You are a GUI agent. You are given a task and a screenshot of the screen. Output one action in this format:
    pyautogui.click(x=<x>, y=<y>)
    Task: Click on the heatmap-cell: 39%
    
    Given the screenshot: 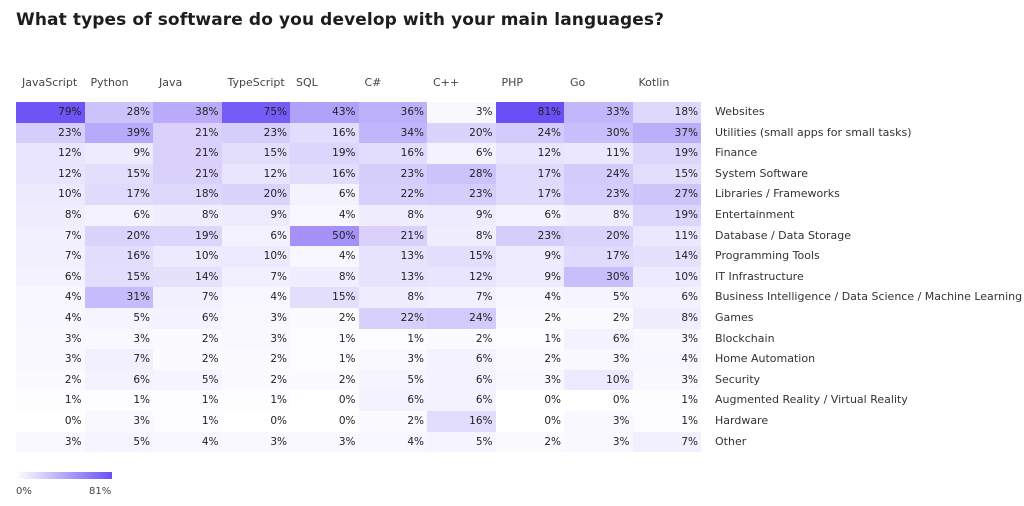 What is the action you would take?
    pyautogui.click(x=118, y=133)
    